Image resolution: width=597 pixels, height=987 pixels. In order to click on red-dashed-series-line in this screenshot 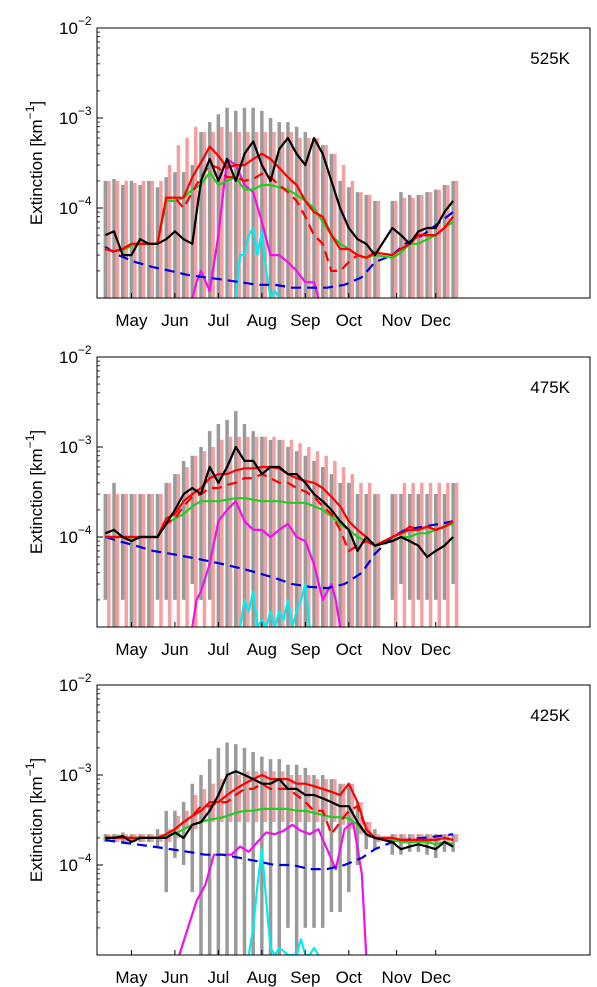, I will do `click(279, 218)`.